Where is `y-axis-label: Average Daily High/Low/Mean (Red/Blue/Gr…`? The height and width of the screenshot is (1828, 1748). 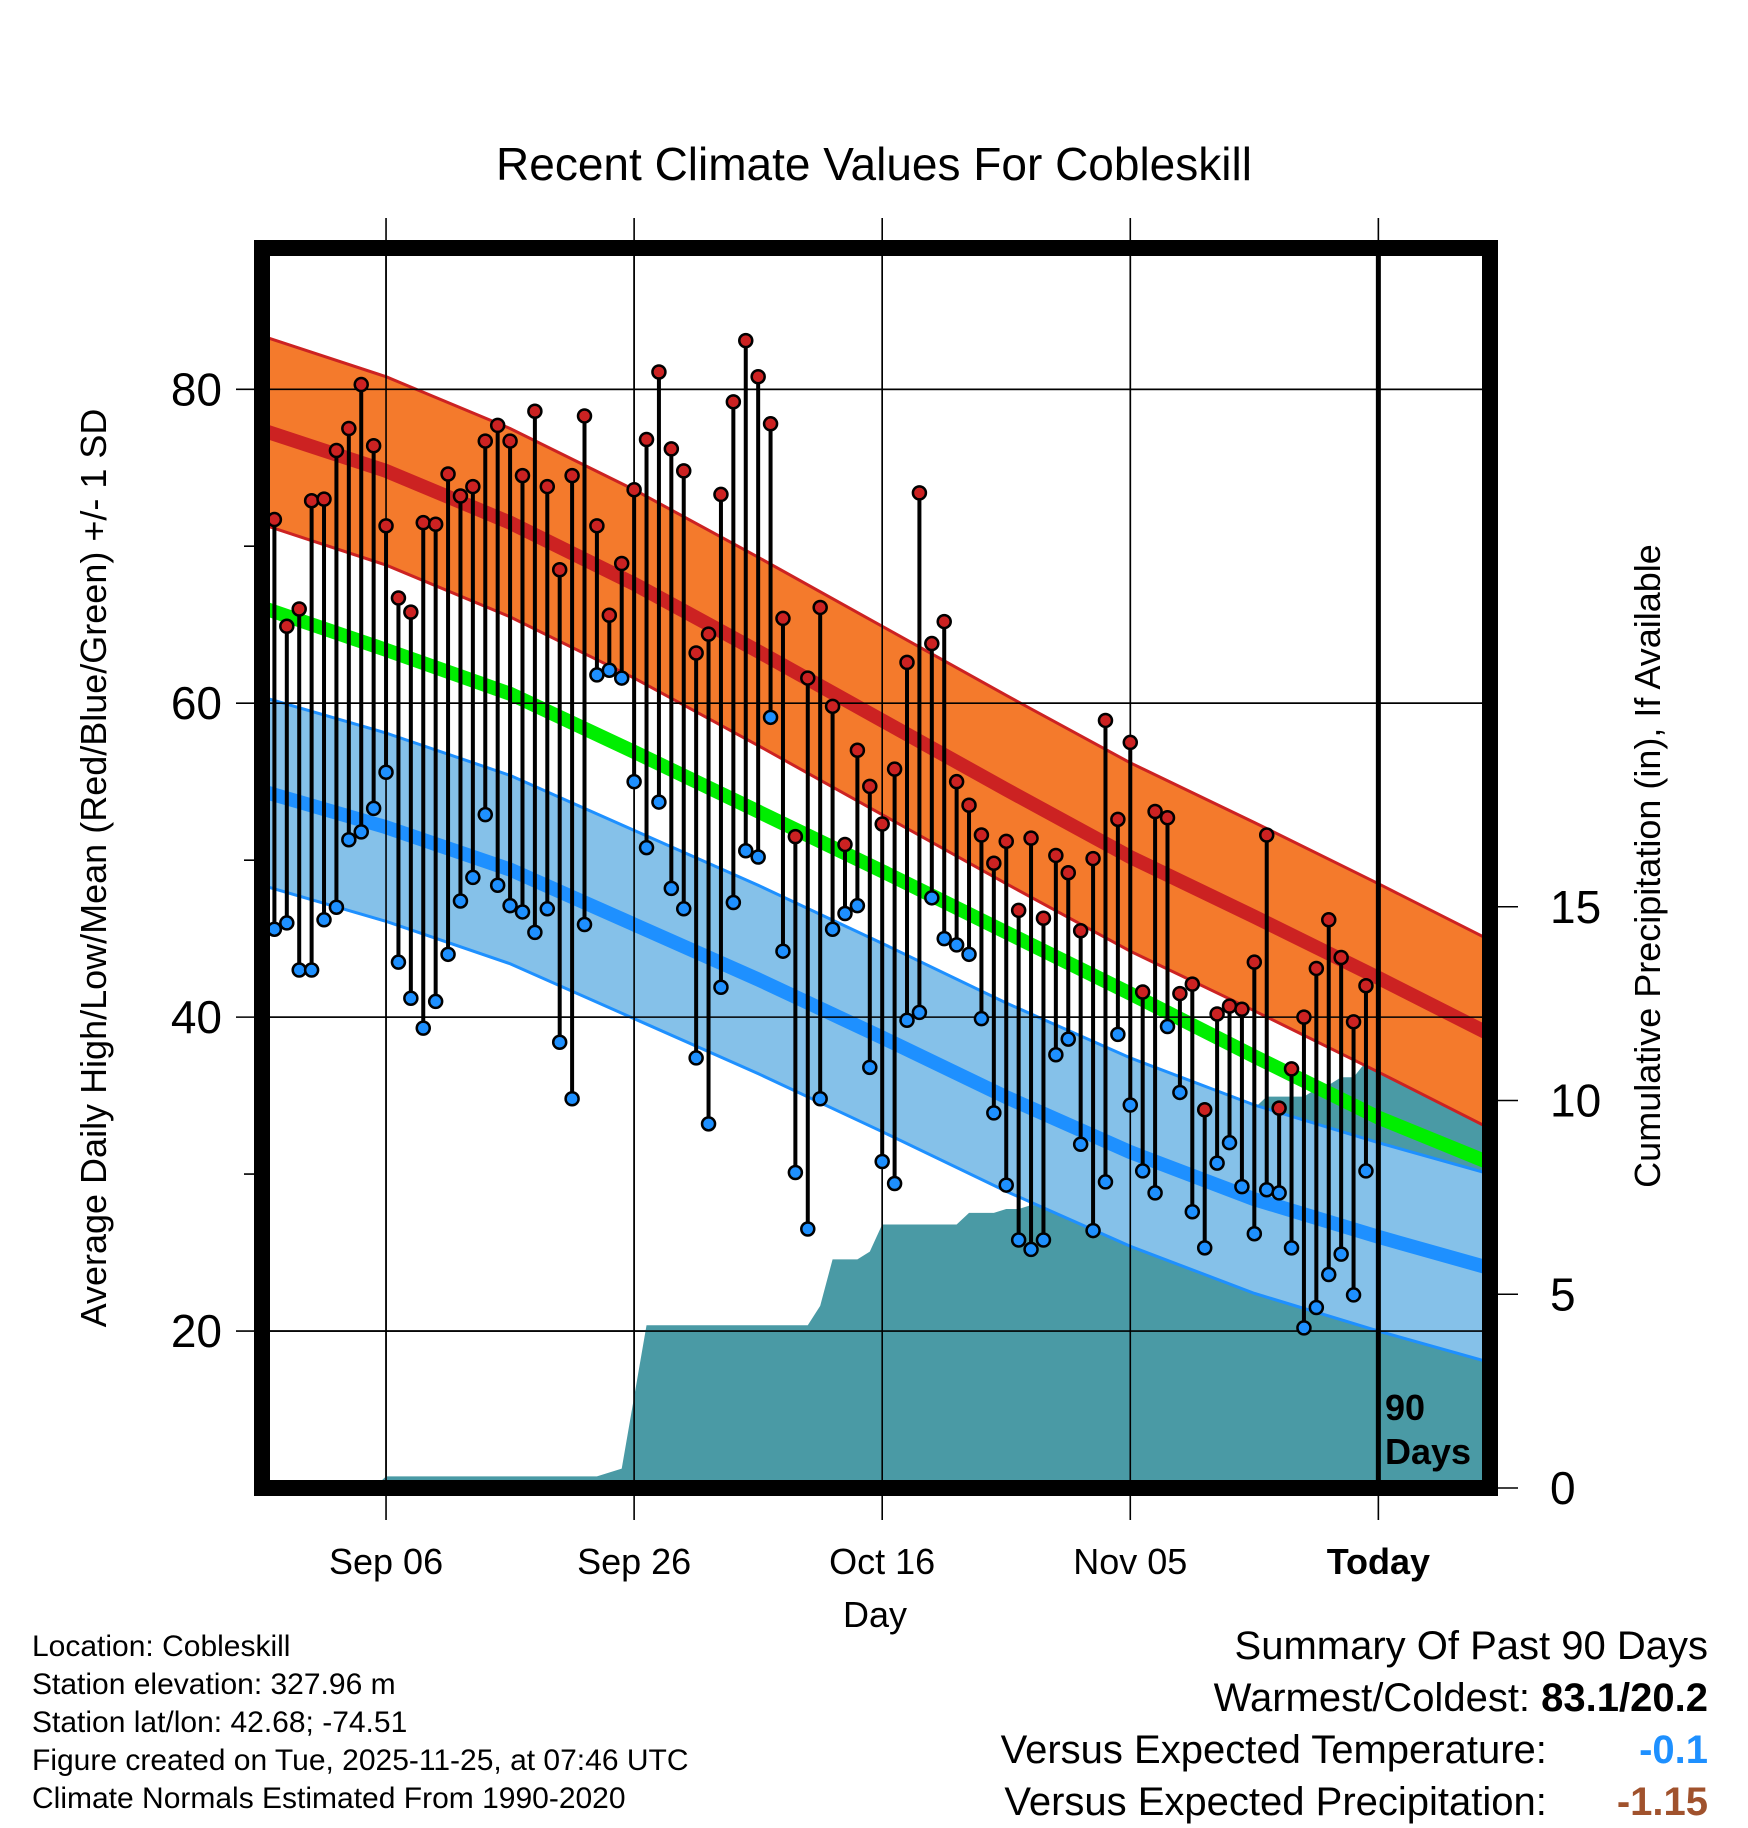 y-axis-label: Average Daily High/Low/Mean (Red/Blue/Gr… is located at coordinates (93, 868).